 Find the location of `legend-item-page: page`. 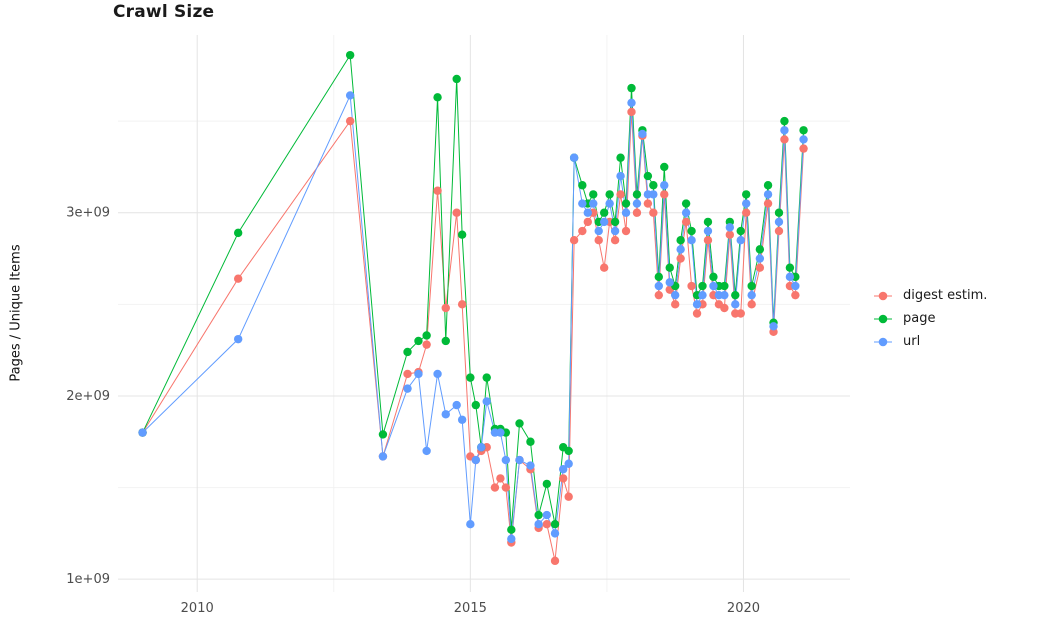

legend-item-page: page is located at coordinates (929, 319).